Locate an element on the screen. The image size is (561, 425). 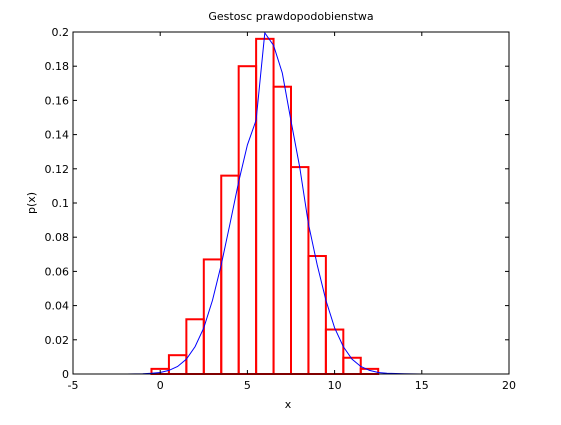
x-tick-label: 10 is located at coordinates (335, 385).